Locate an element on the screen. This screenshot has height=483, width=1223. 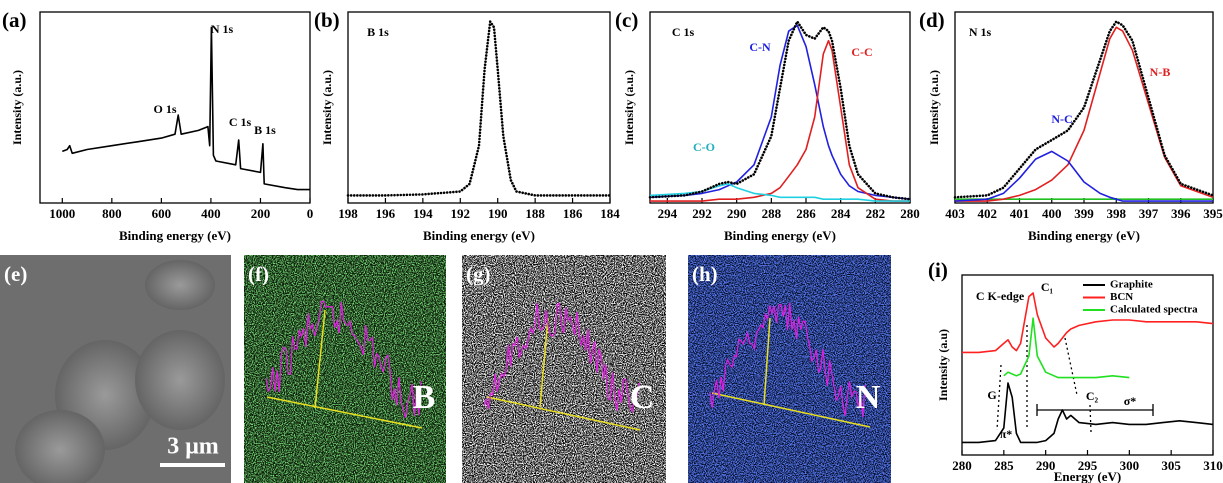
panel-label: (a) is located at coordinates (14, 20).